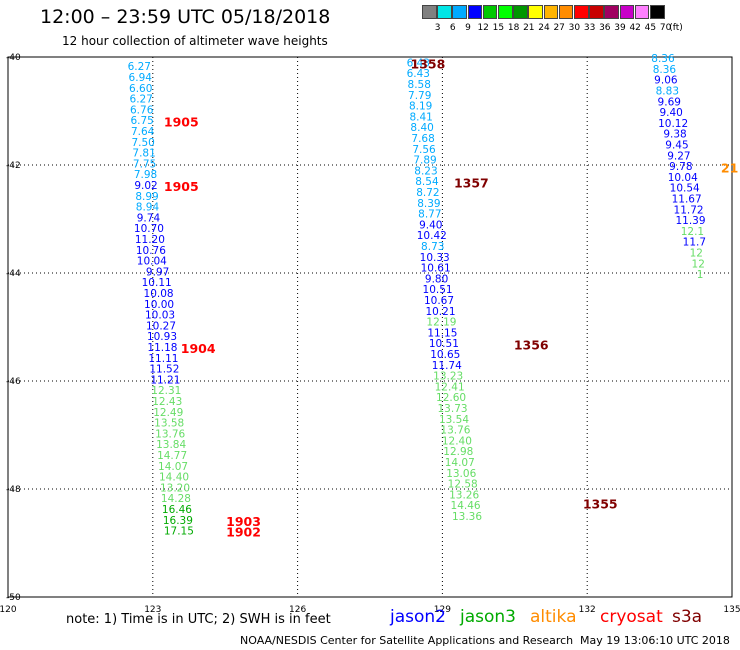 The image size is (740, 650). Describe the element at coordinates (13, 58) in the screenshot. I see `y-tick-label: -40` at that location.